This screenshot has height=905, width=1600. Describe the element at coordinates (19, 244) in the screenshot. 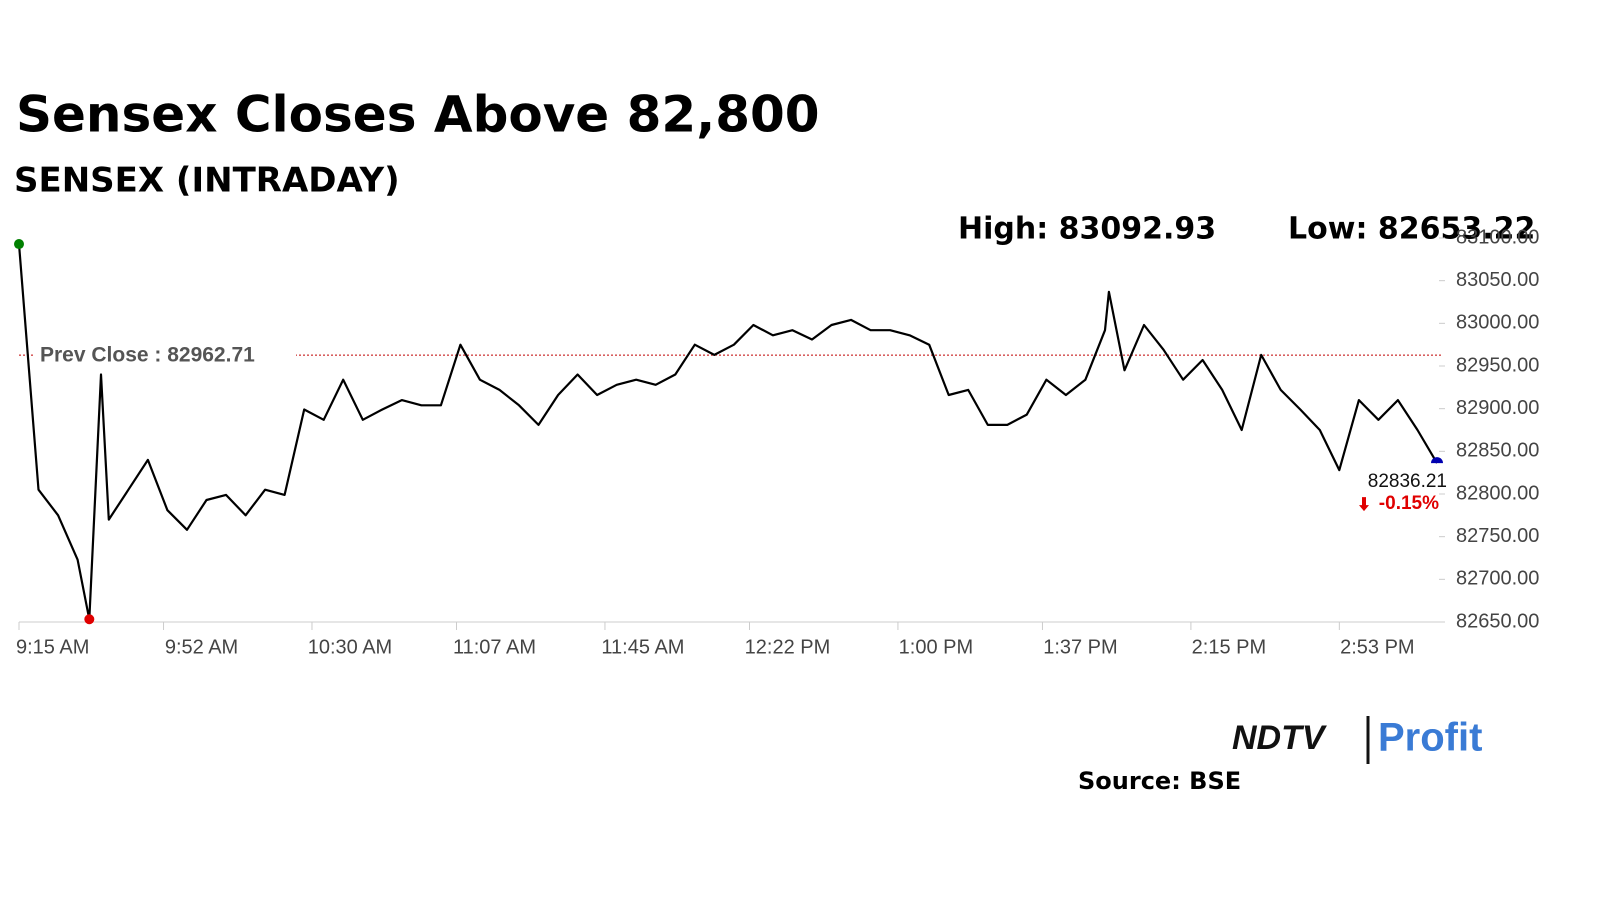

I see `high-marker` at that location.